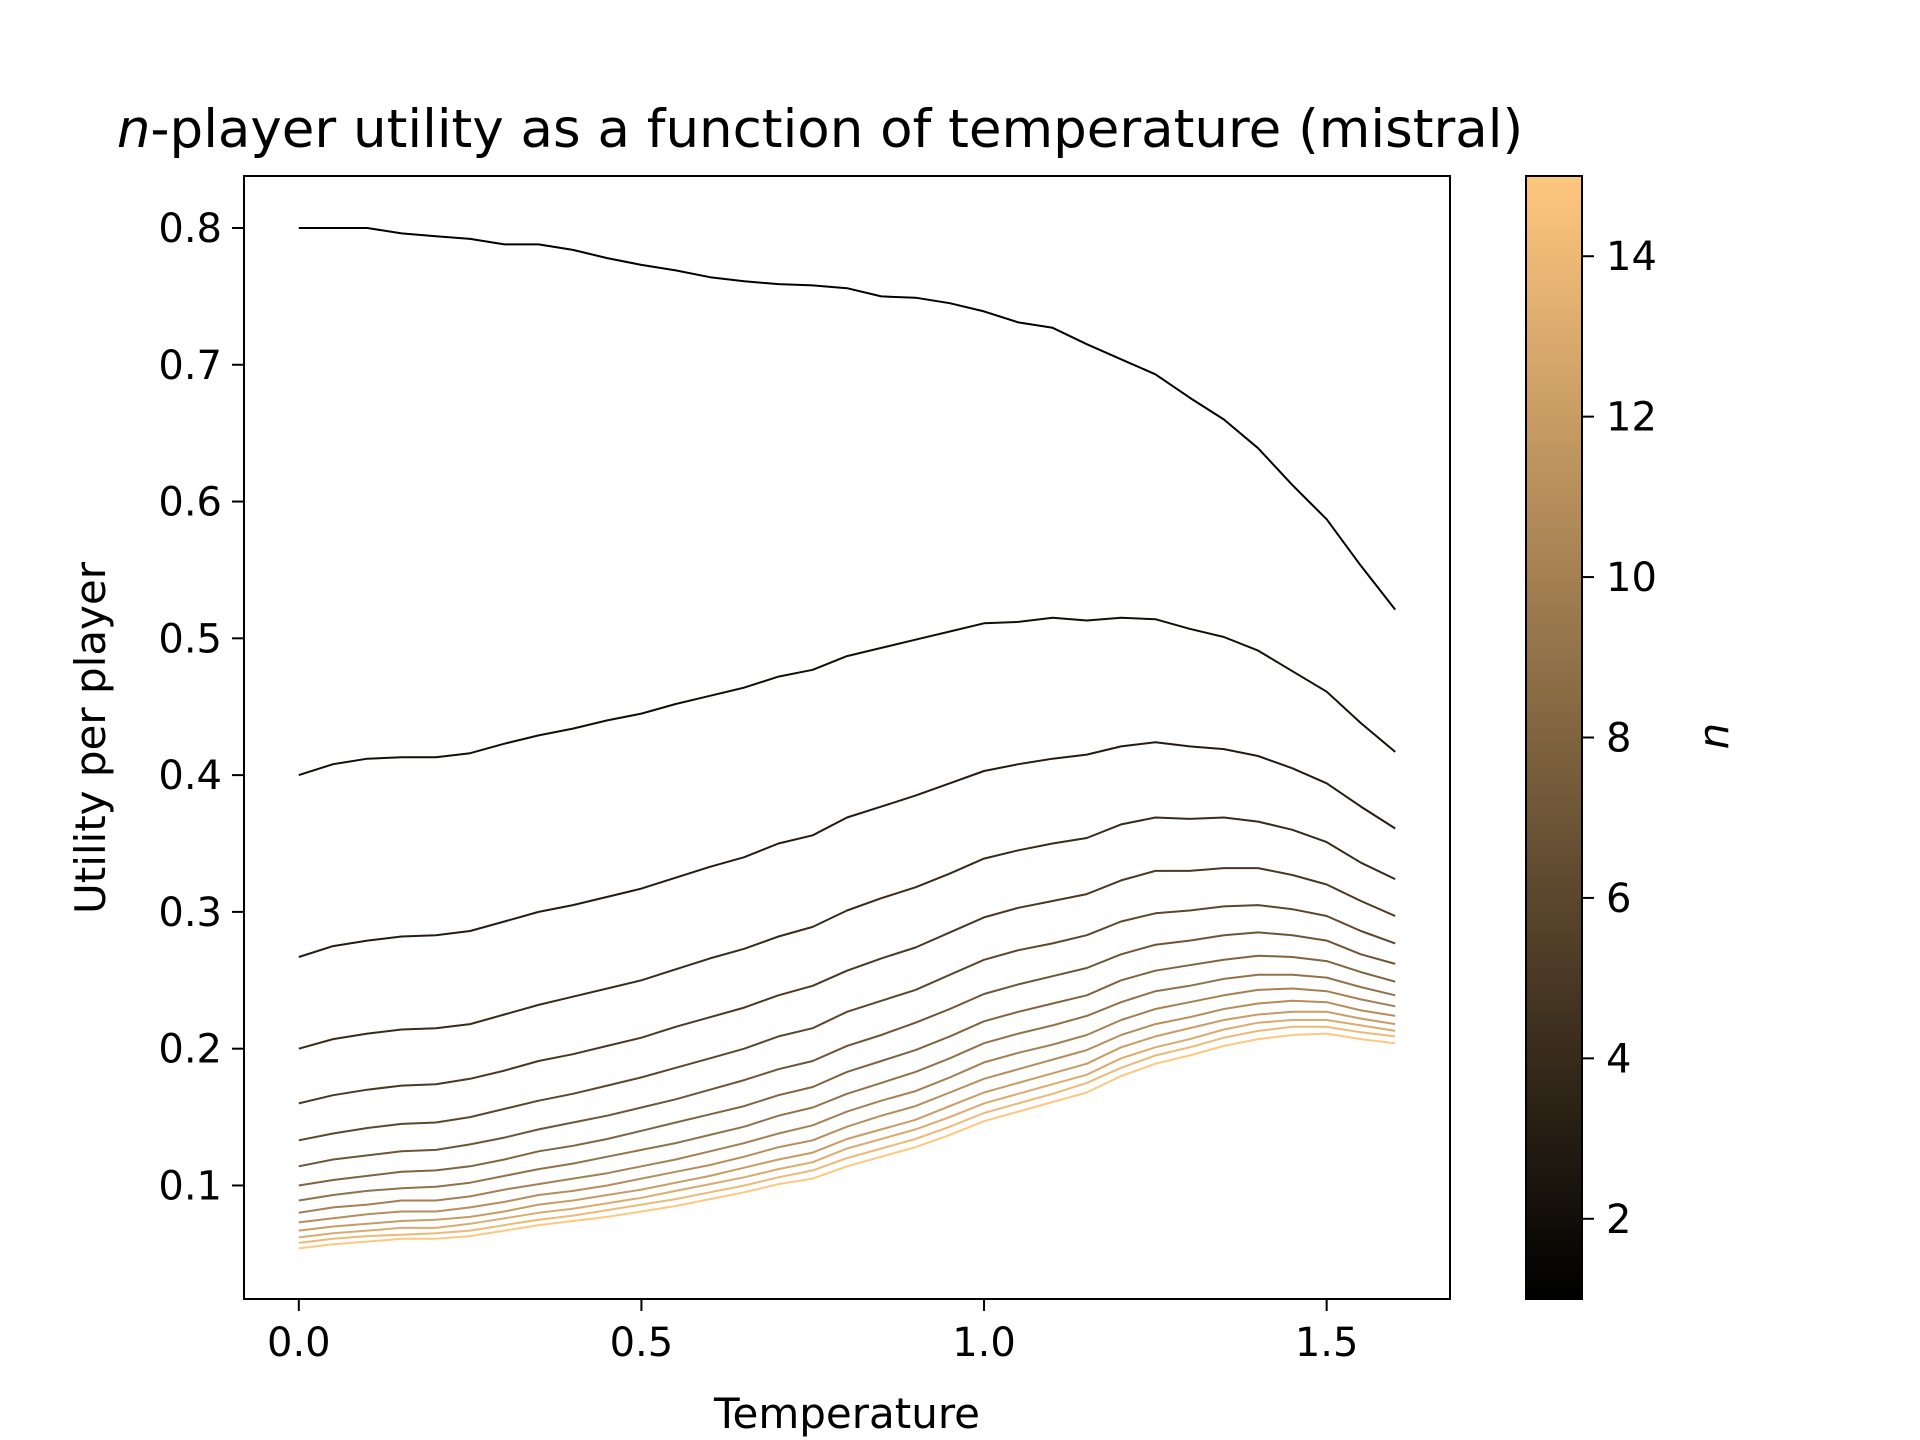  I want to click on y-tick-label: 0.1, so click(190, 1186).